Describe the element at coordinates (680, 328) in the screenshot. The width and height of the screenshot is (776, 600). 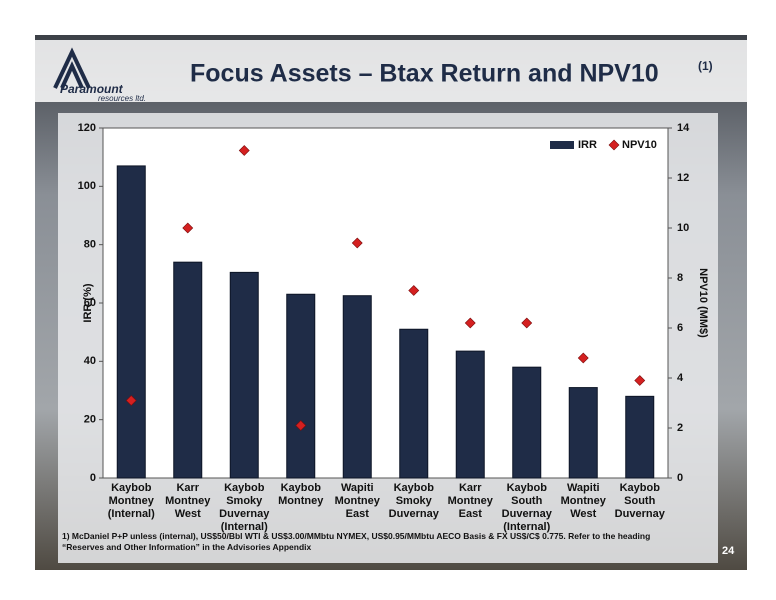
I see `y2-tick-label: 6` at that location.